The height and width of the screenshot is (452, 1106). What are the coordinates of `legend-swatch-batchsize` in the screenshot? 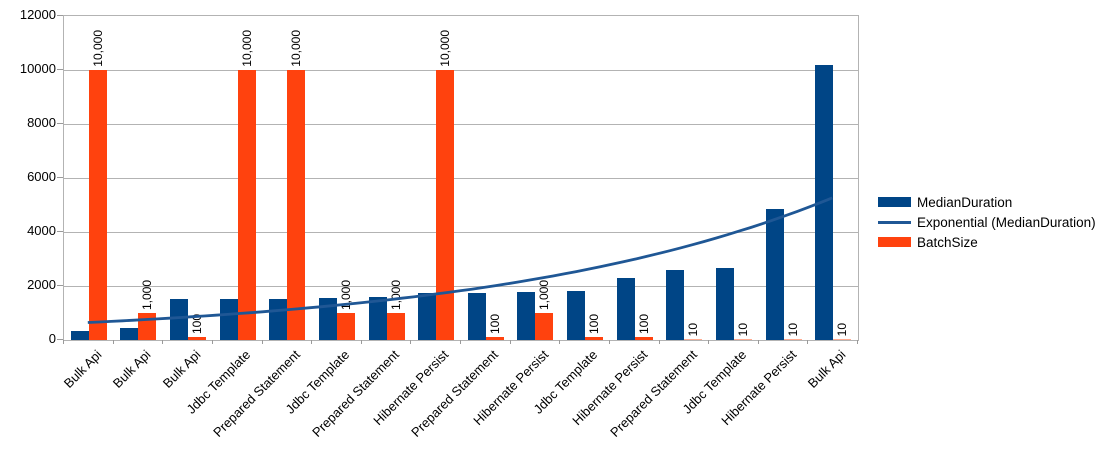 It's located at (894, 242).